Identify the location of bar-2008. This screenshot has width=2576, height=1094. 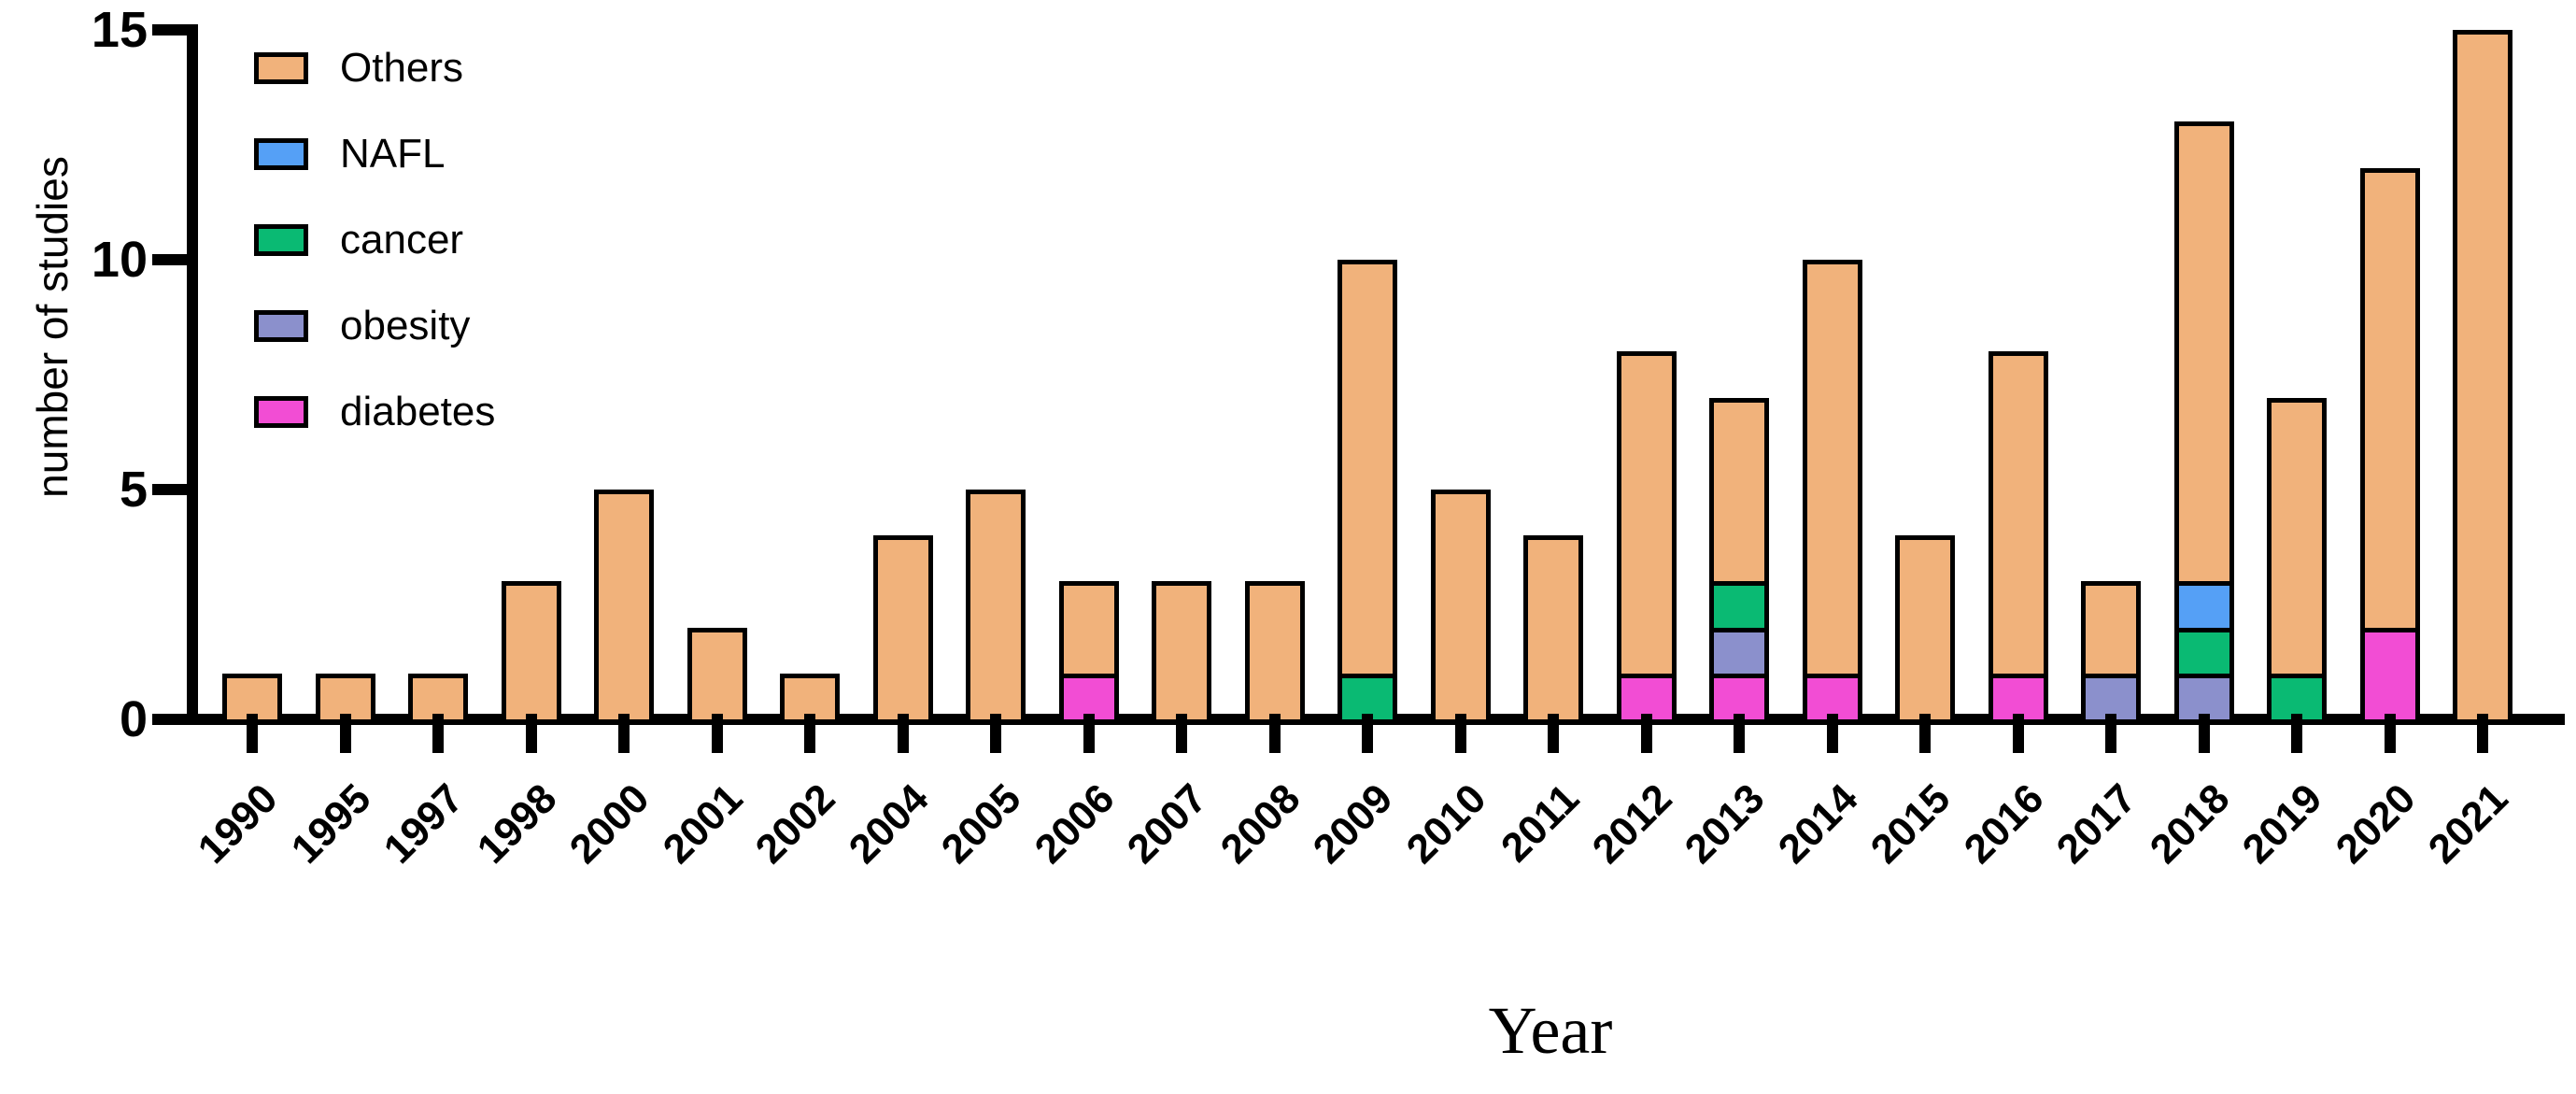
(1274, 652).